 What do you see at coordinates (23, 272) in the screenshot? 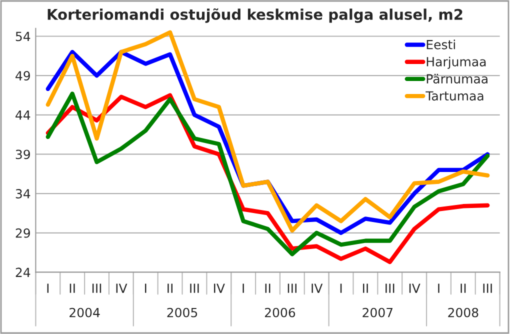
I see `y-tick-label: 24` at bounding box center [23, 272].